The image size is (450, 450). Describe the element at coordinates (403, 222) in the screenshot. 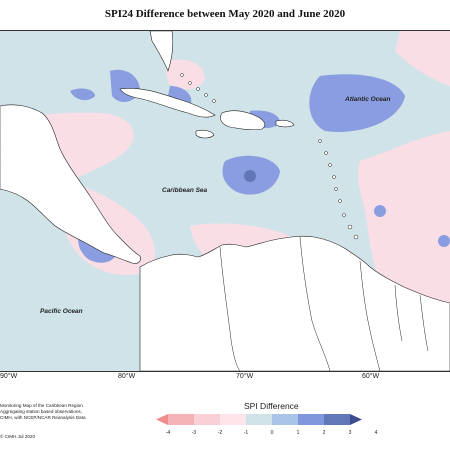

I see `drier-area-atlantic-east` at that location.